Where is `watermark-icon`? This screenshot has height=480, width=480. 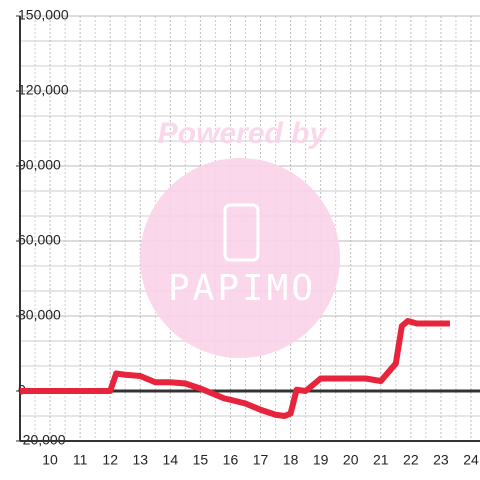
watermark-icon is located at coordinates (241, 232).